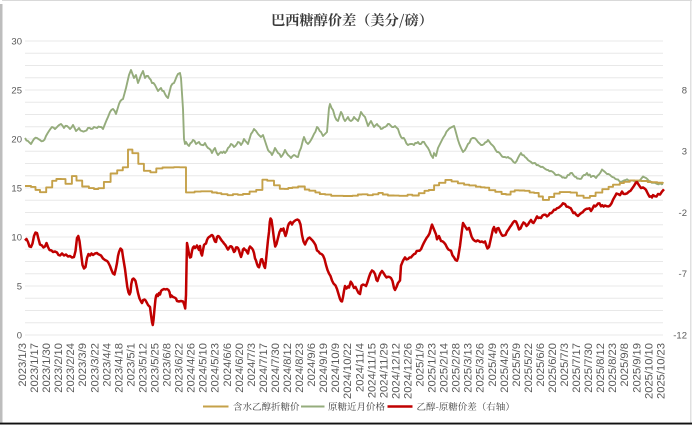 The image size is (692, 432). Describe the element at coordinates (613, 368) in the screenshot. I see `svg-text: 2025/8/23` at that location.